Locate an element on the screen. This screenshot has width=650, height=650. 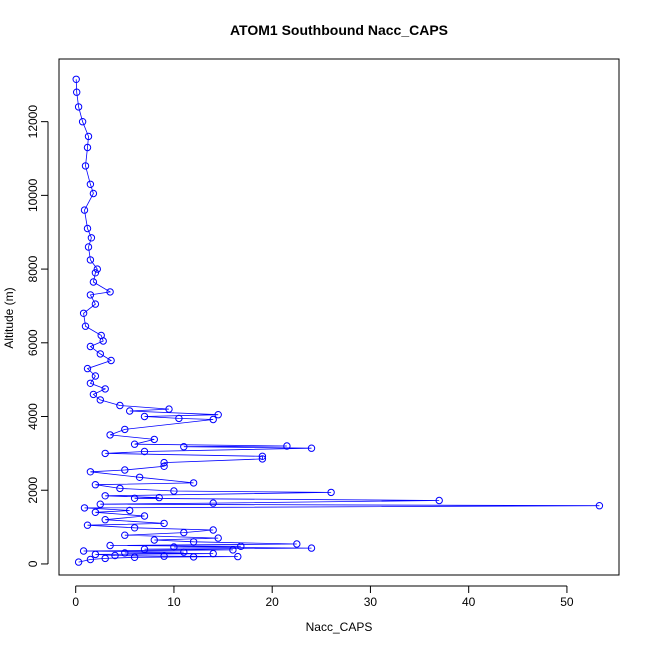
y-axis-label: Altitude (m) is located at coordinates (9, 317).